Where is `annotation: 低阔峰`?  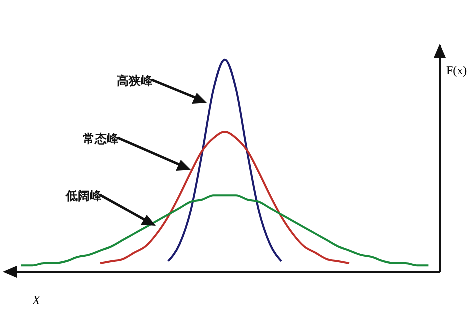 annotation: 低阔峰 is located at coordinates (84, 196).